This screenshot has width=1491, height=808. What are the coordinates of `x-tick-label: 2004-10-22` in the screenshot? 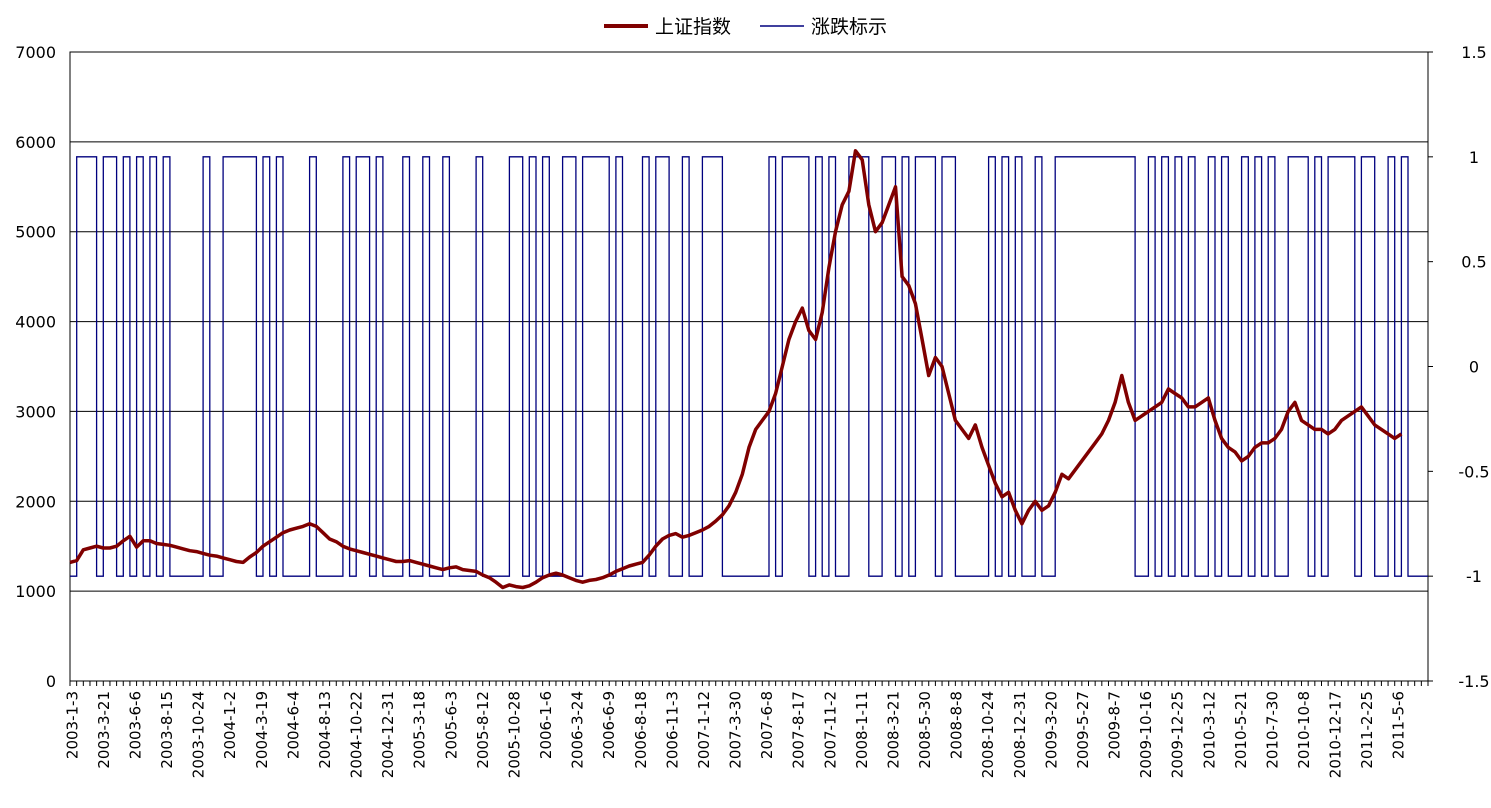 It's located at (357, 734).